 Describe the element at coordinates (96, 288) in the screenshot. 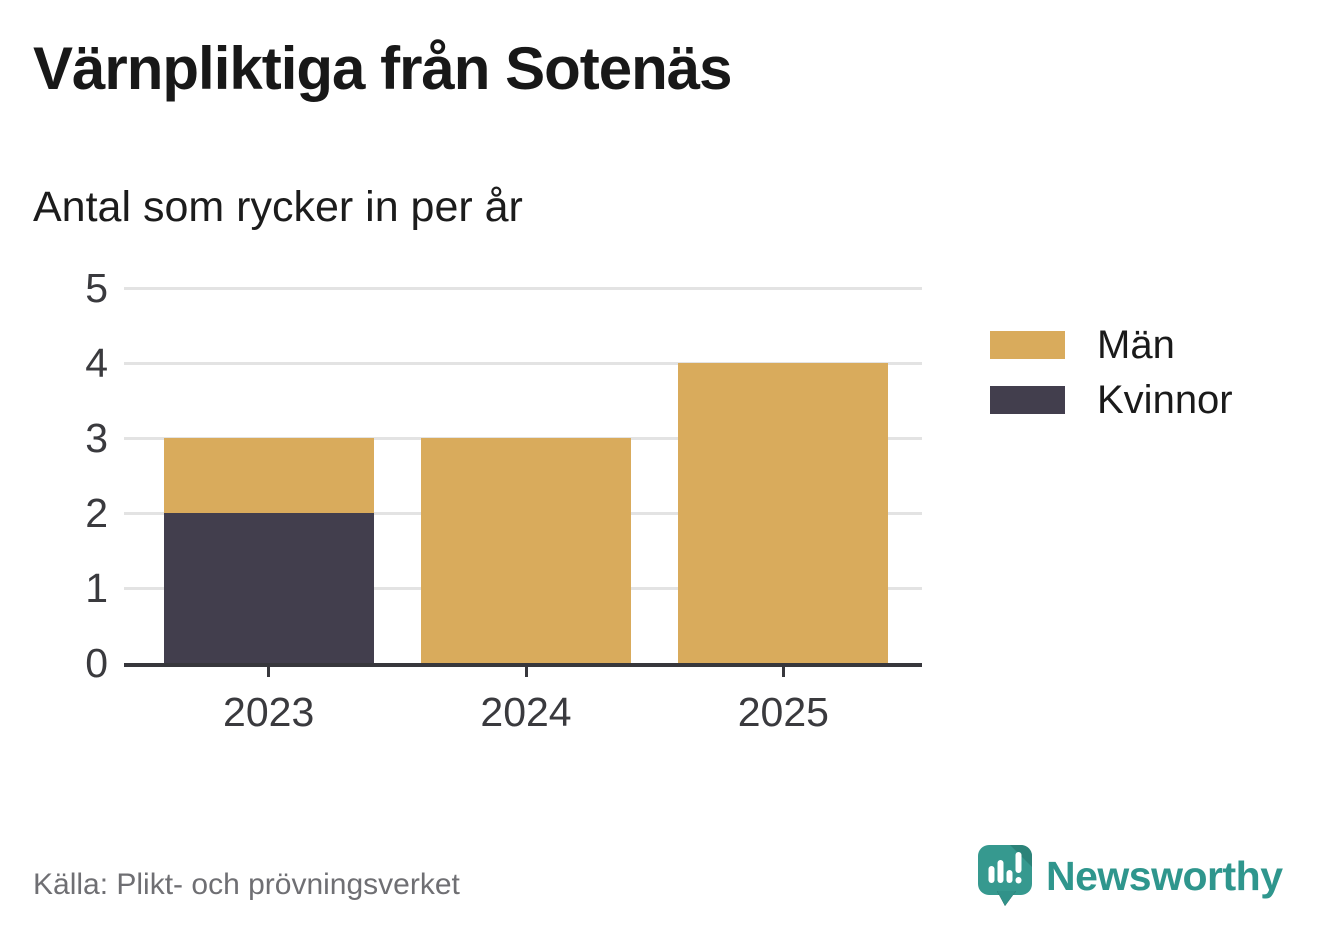

I see `y-axis-label: 5` at that location.